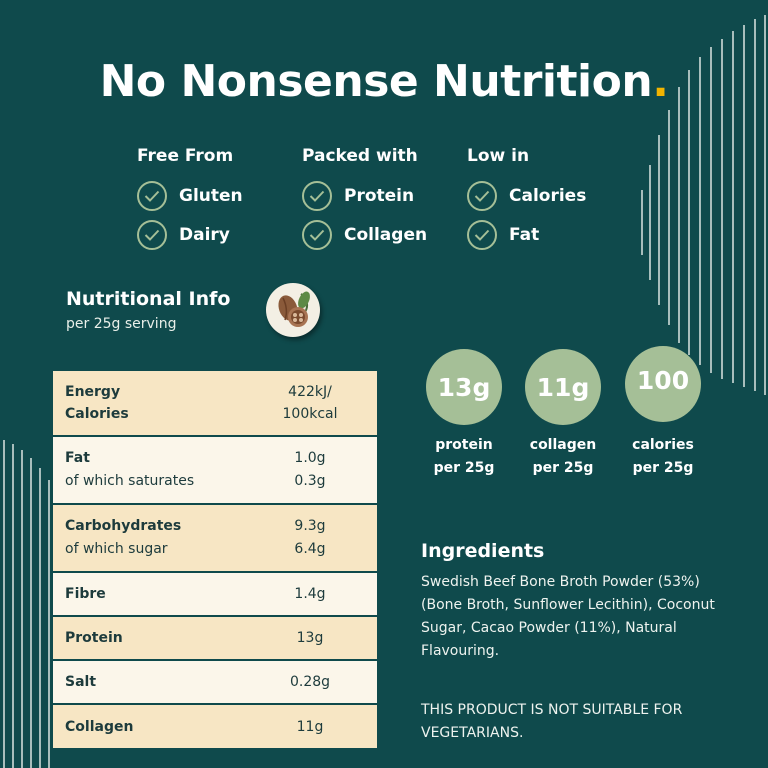  Describe the element at coordinates (93, 392) in the screenshot. I see `row-label: Energy` at that location.